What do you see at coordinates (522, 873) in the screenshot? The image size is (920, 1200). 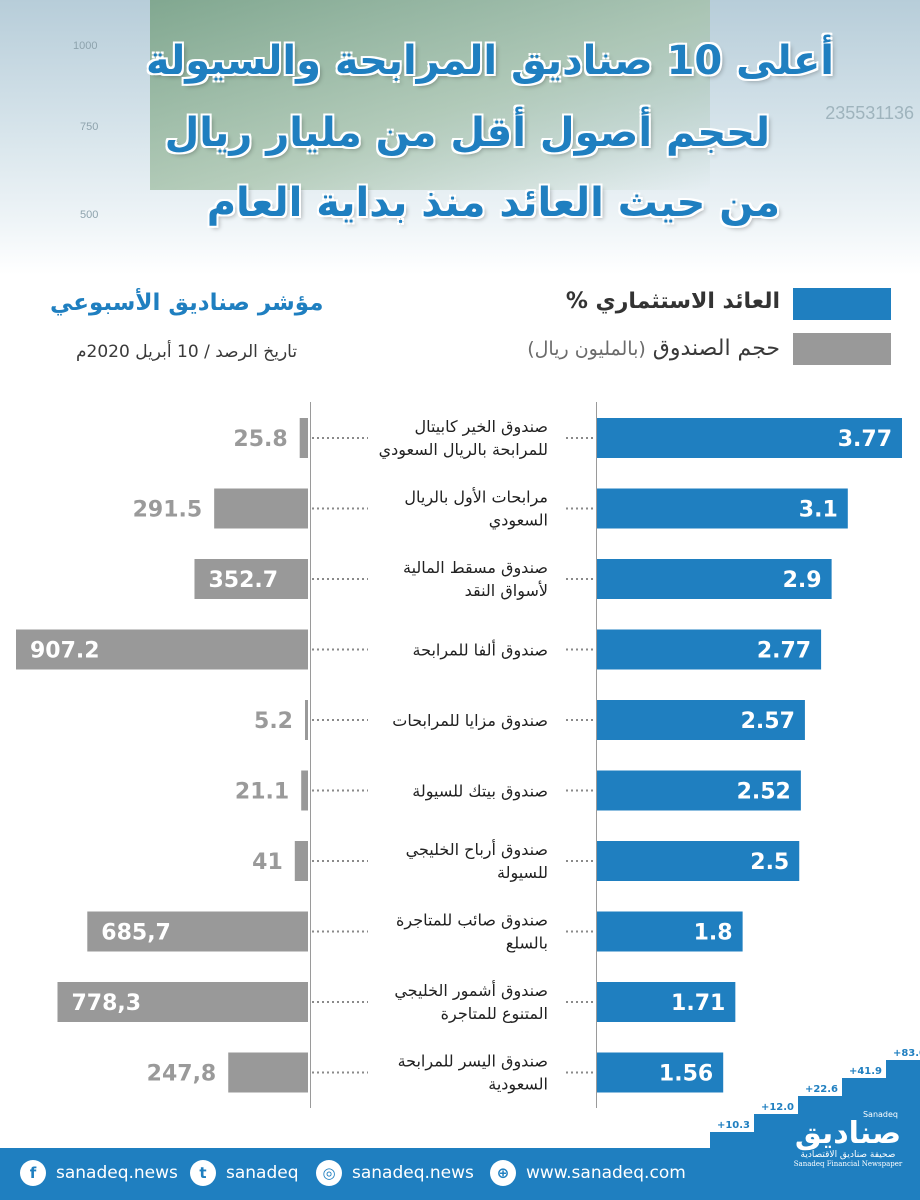 I see `category-label: للسيولة` at bounding box center [522, 873].